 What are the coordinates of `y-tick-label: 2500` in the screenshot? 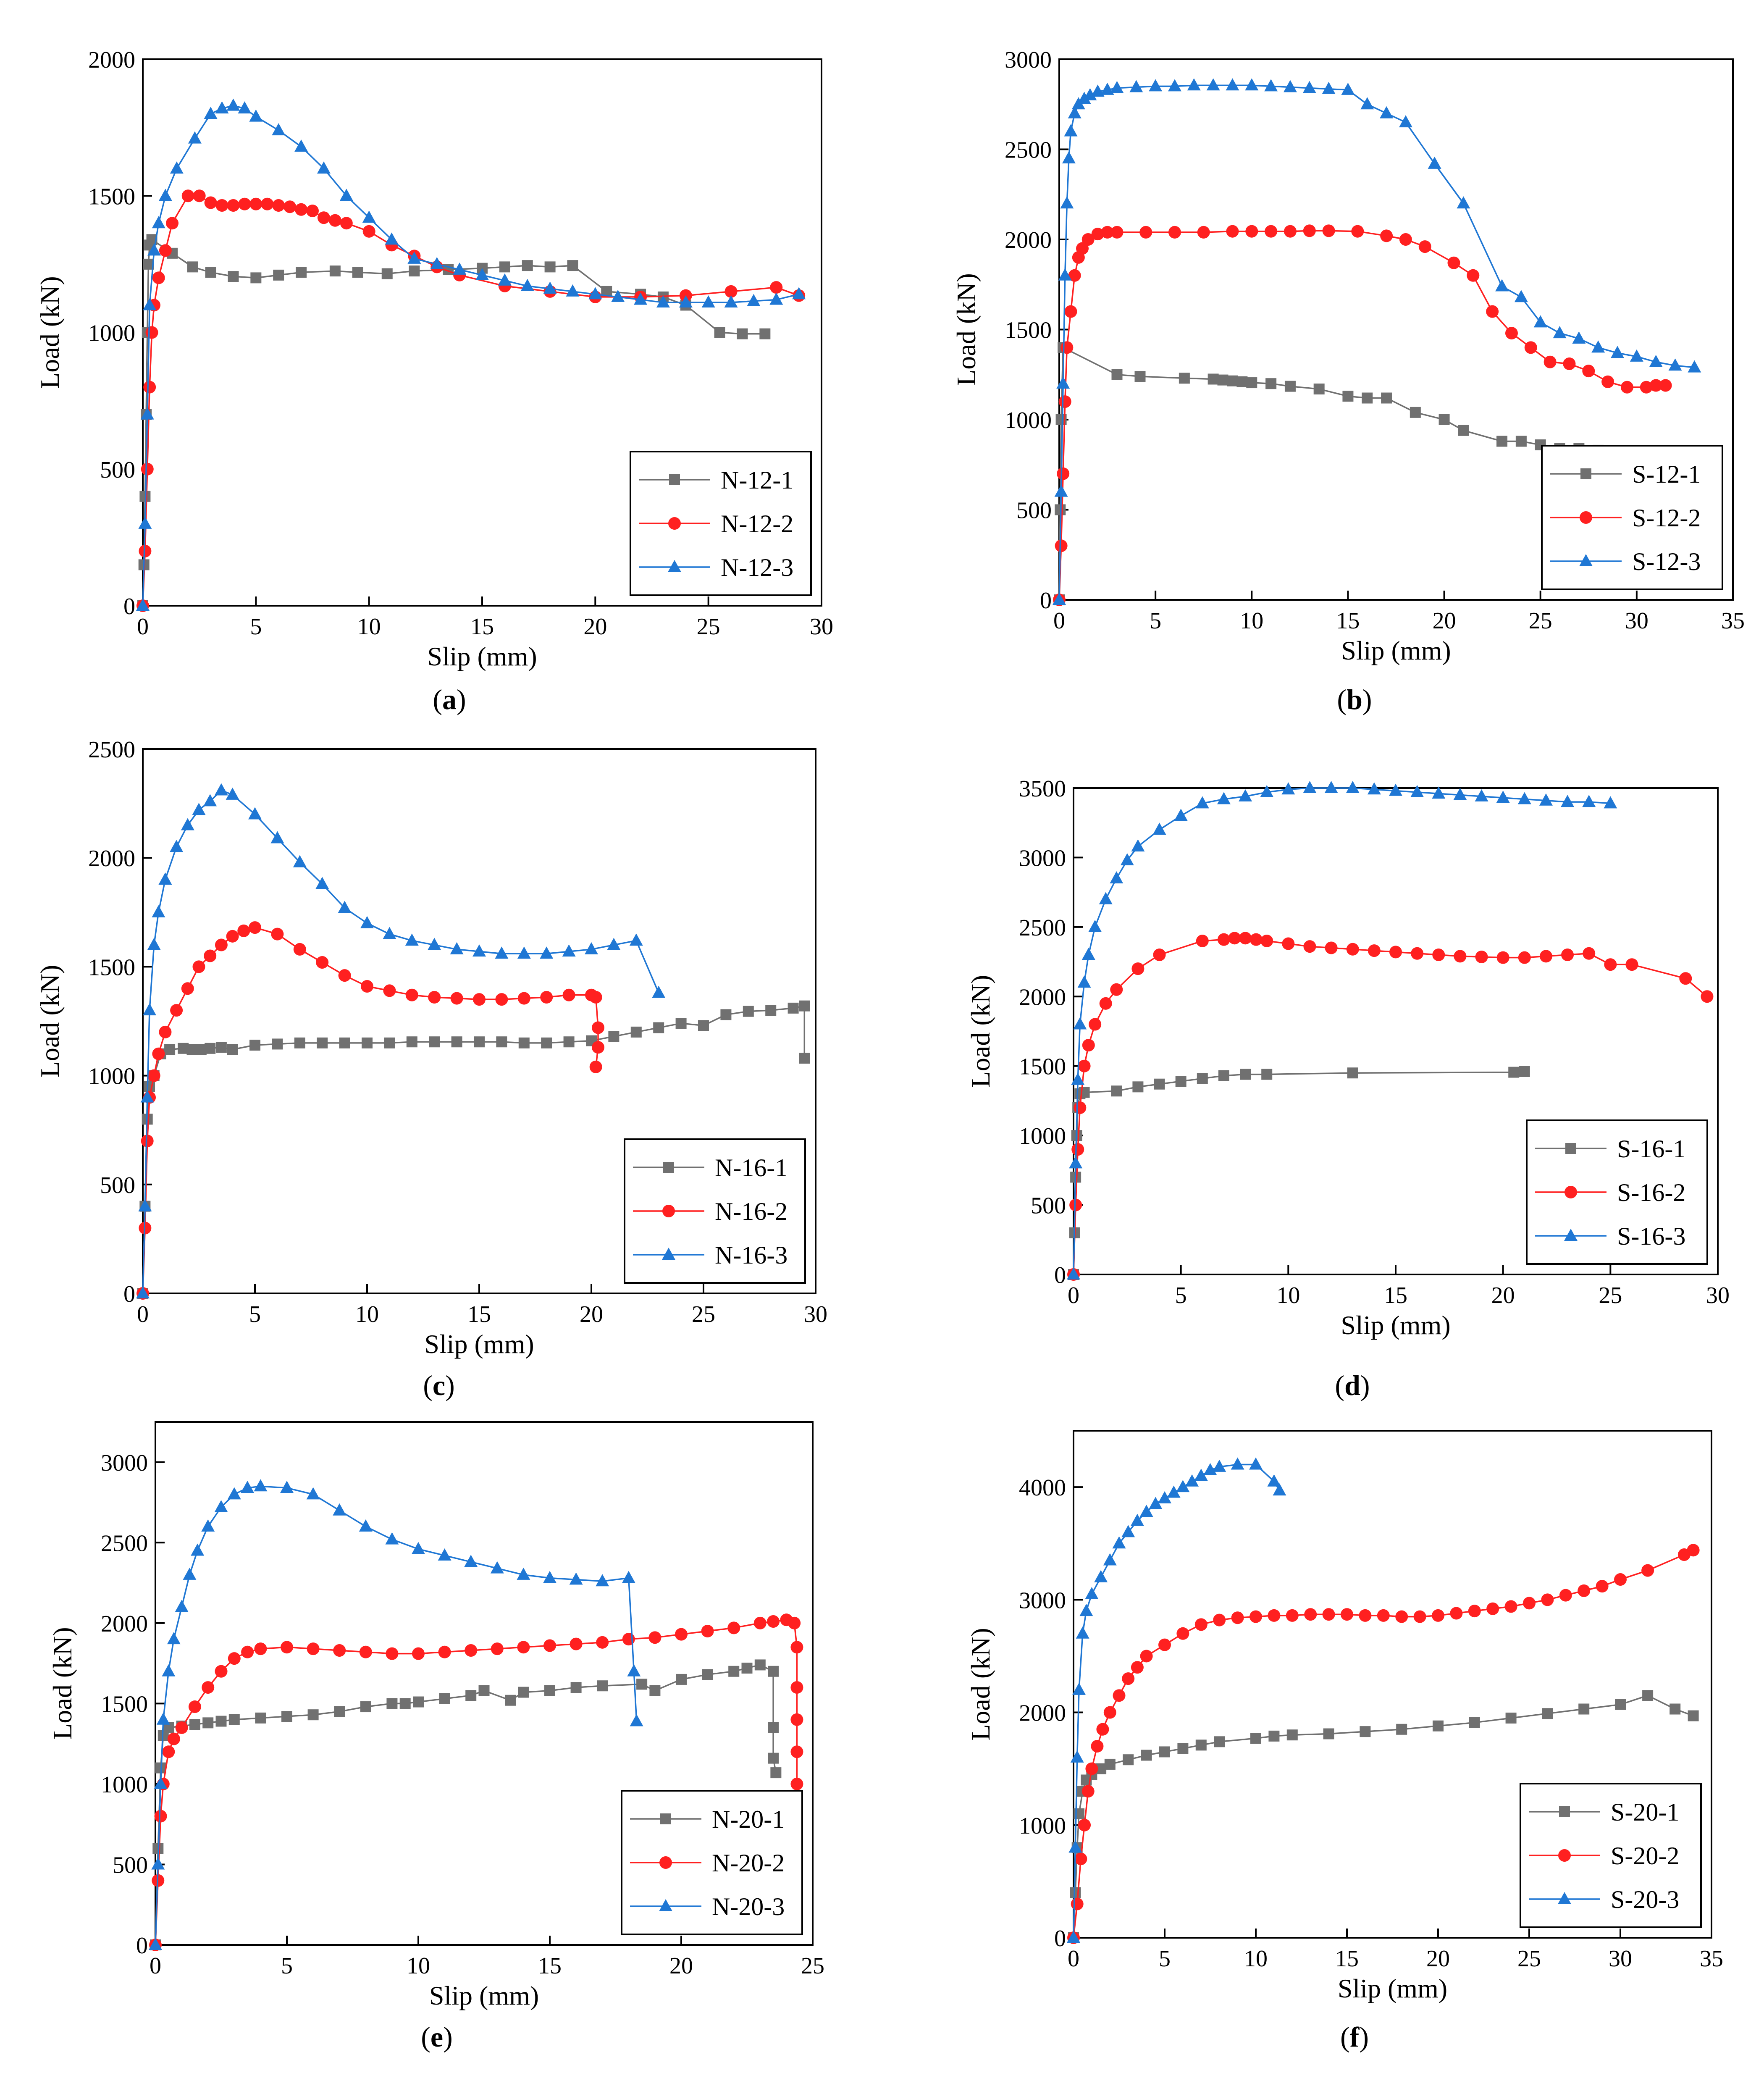 It's located at (124, 1543).